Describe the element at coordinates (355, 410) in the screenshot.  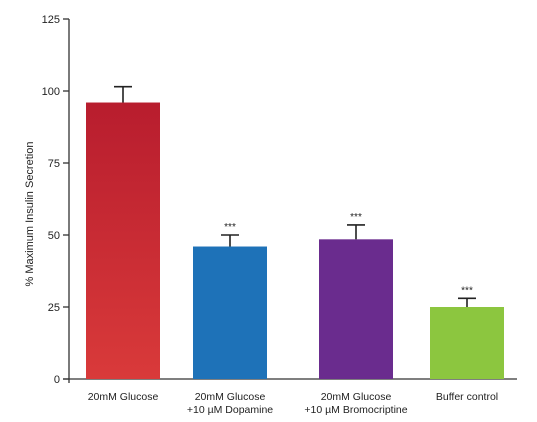
I see `x-category-label: +10 µM Bromocriptine` at that location.